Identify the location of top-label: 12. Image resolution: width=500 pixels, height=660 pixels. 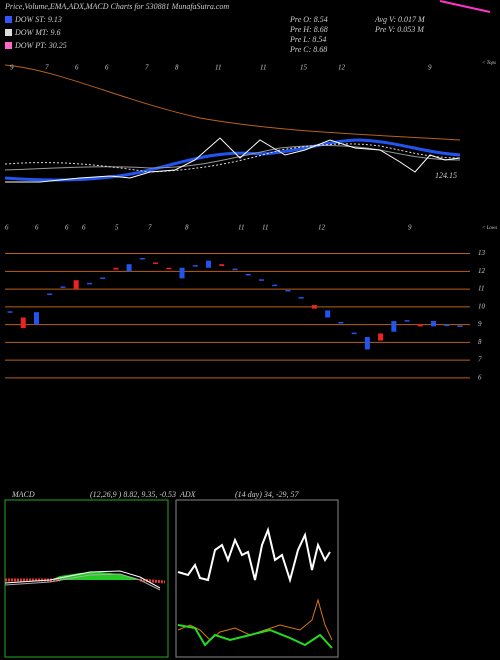
(342, 68).